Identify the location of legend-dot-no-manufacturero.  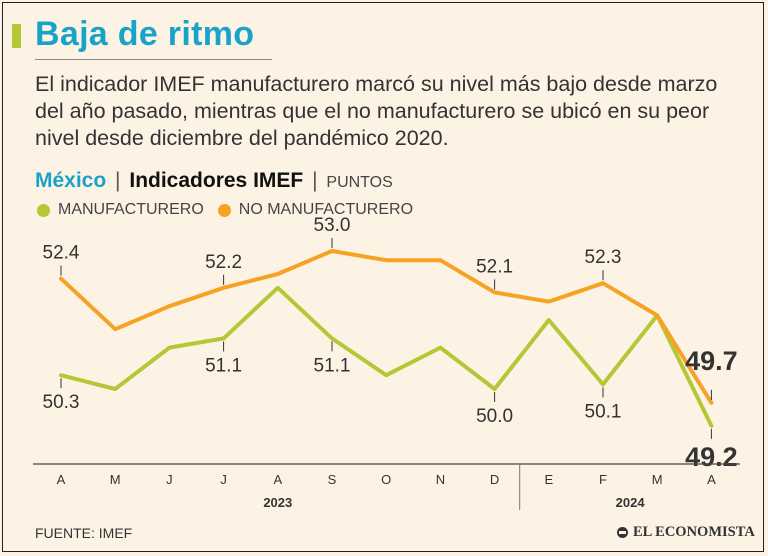
(224, 210).